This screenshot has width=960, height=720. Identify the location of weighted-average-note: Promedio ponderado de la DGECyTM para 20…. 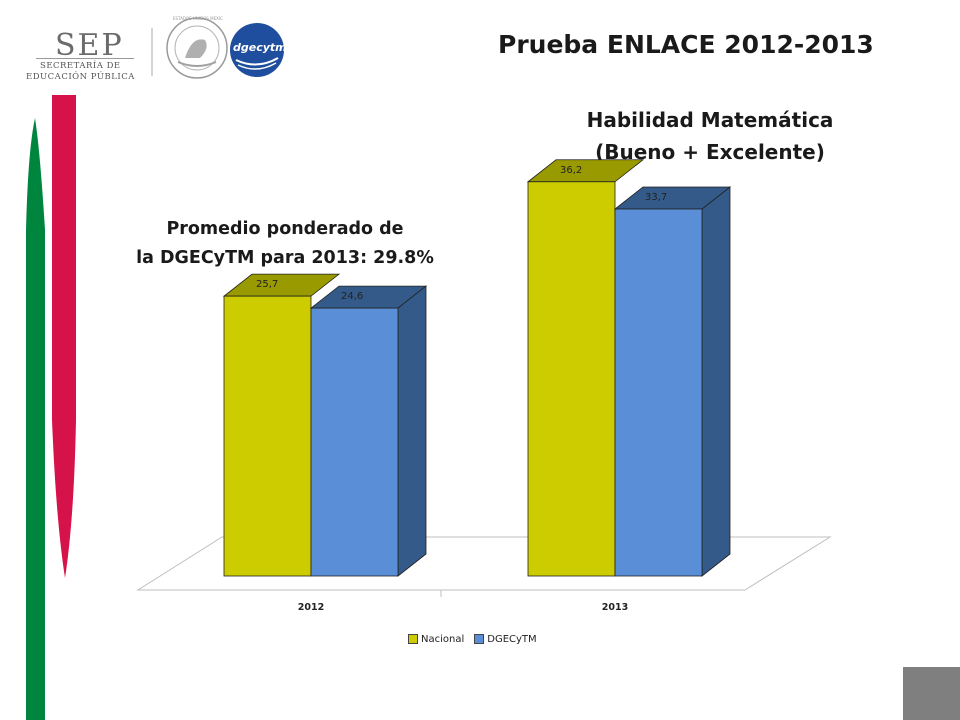
(285, 244).